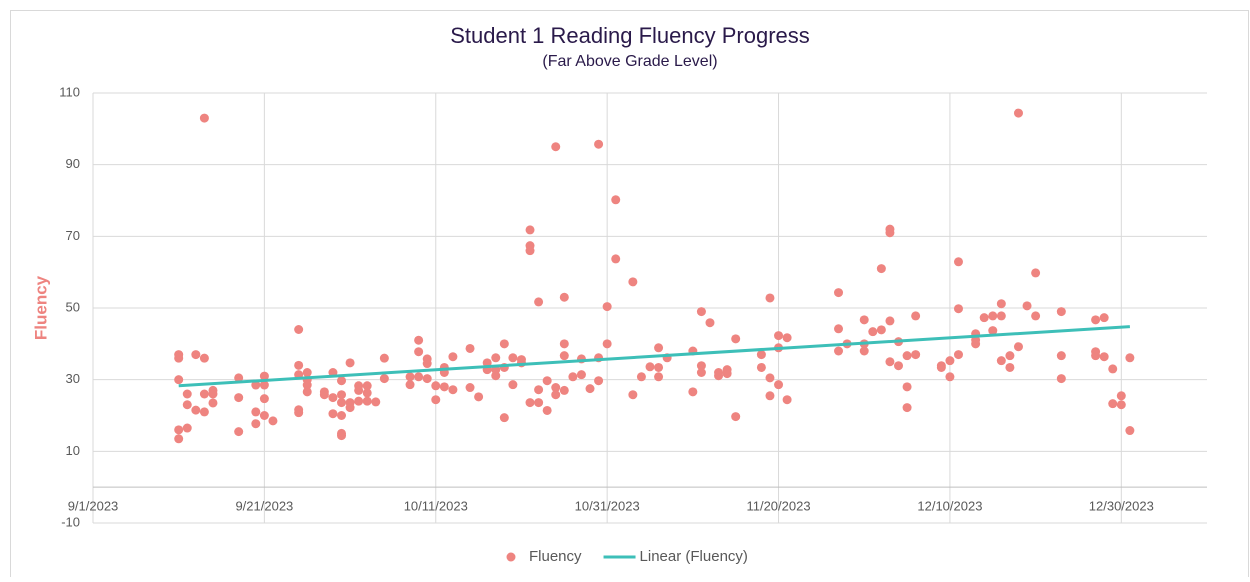  Describe the element at coordinates (73, 163) in the screenshot. I see `y-tick-label: 90` at that location.